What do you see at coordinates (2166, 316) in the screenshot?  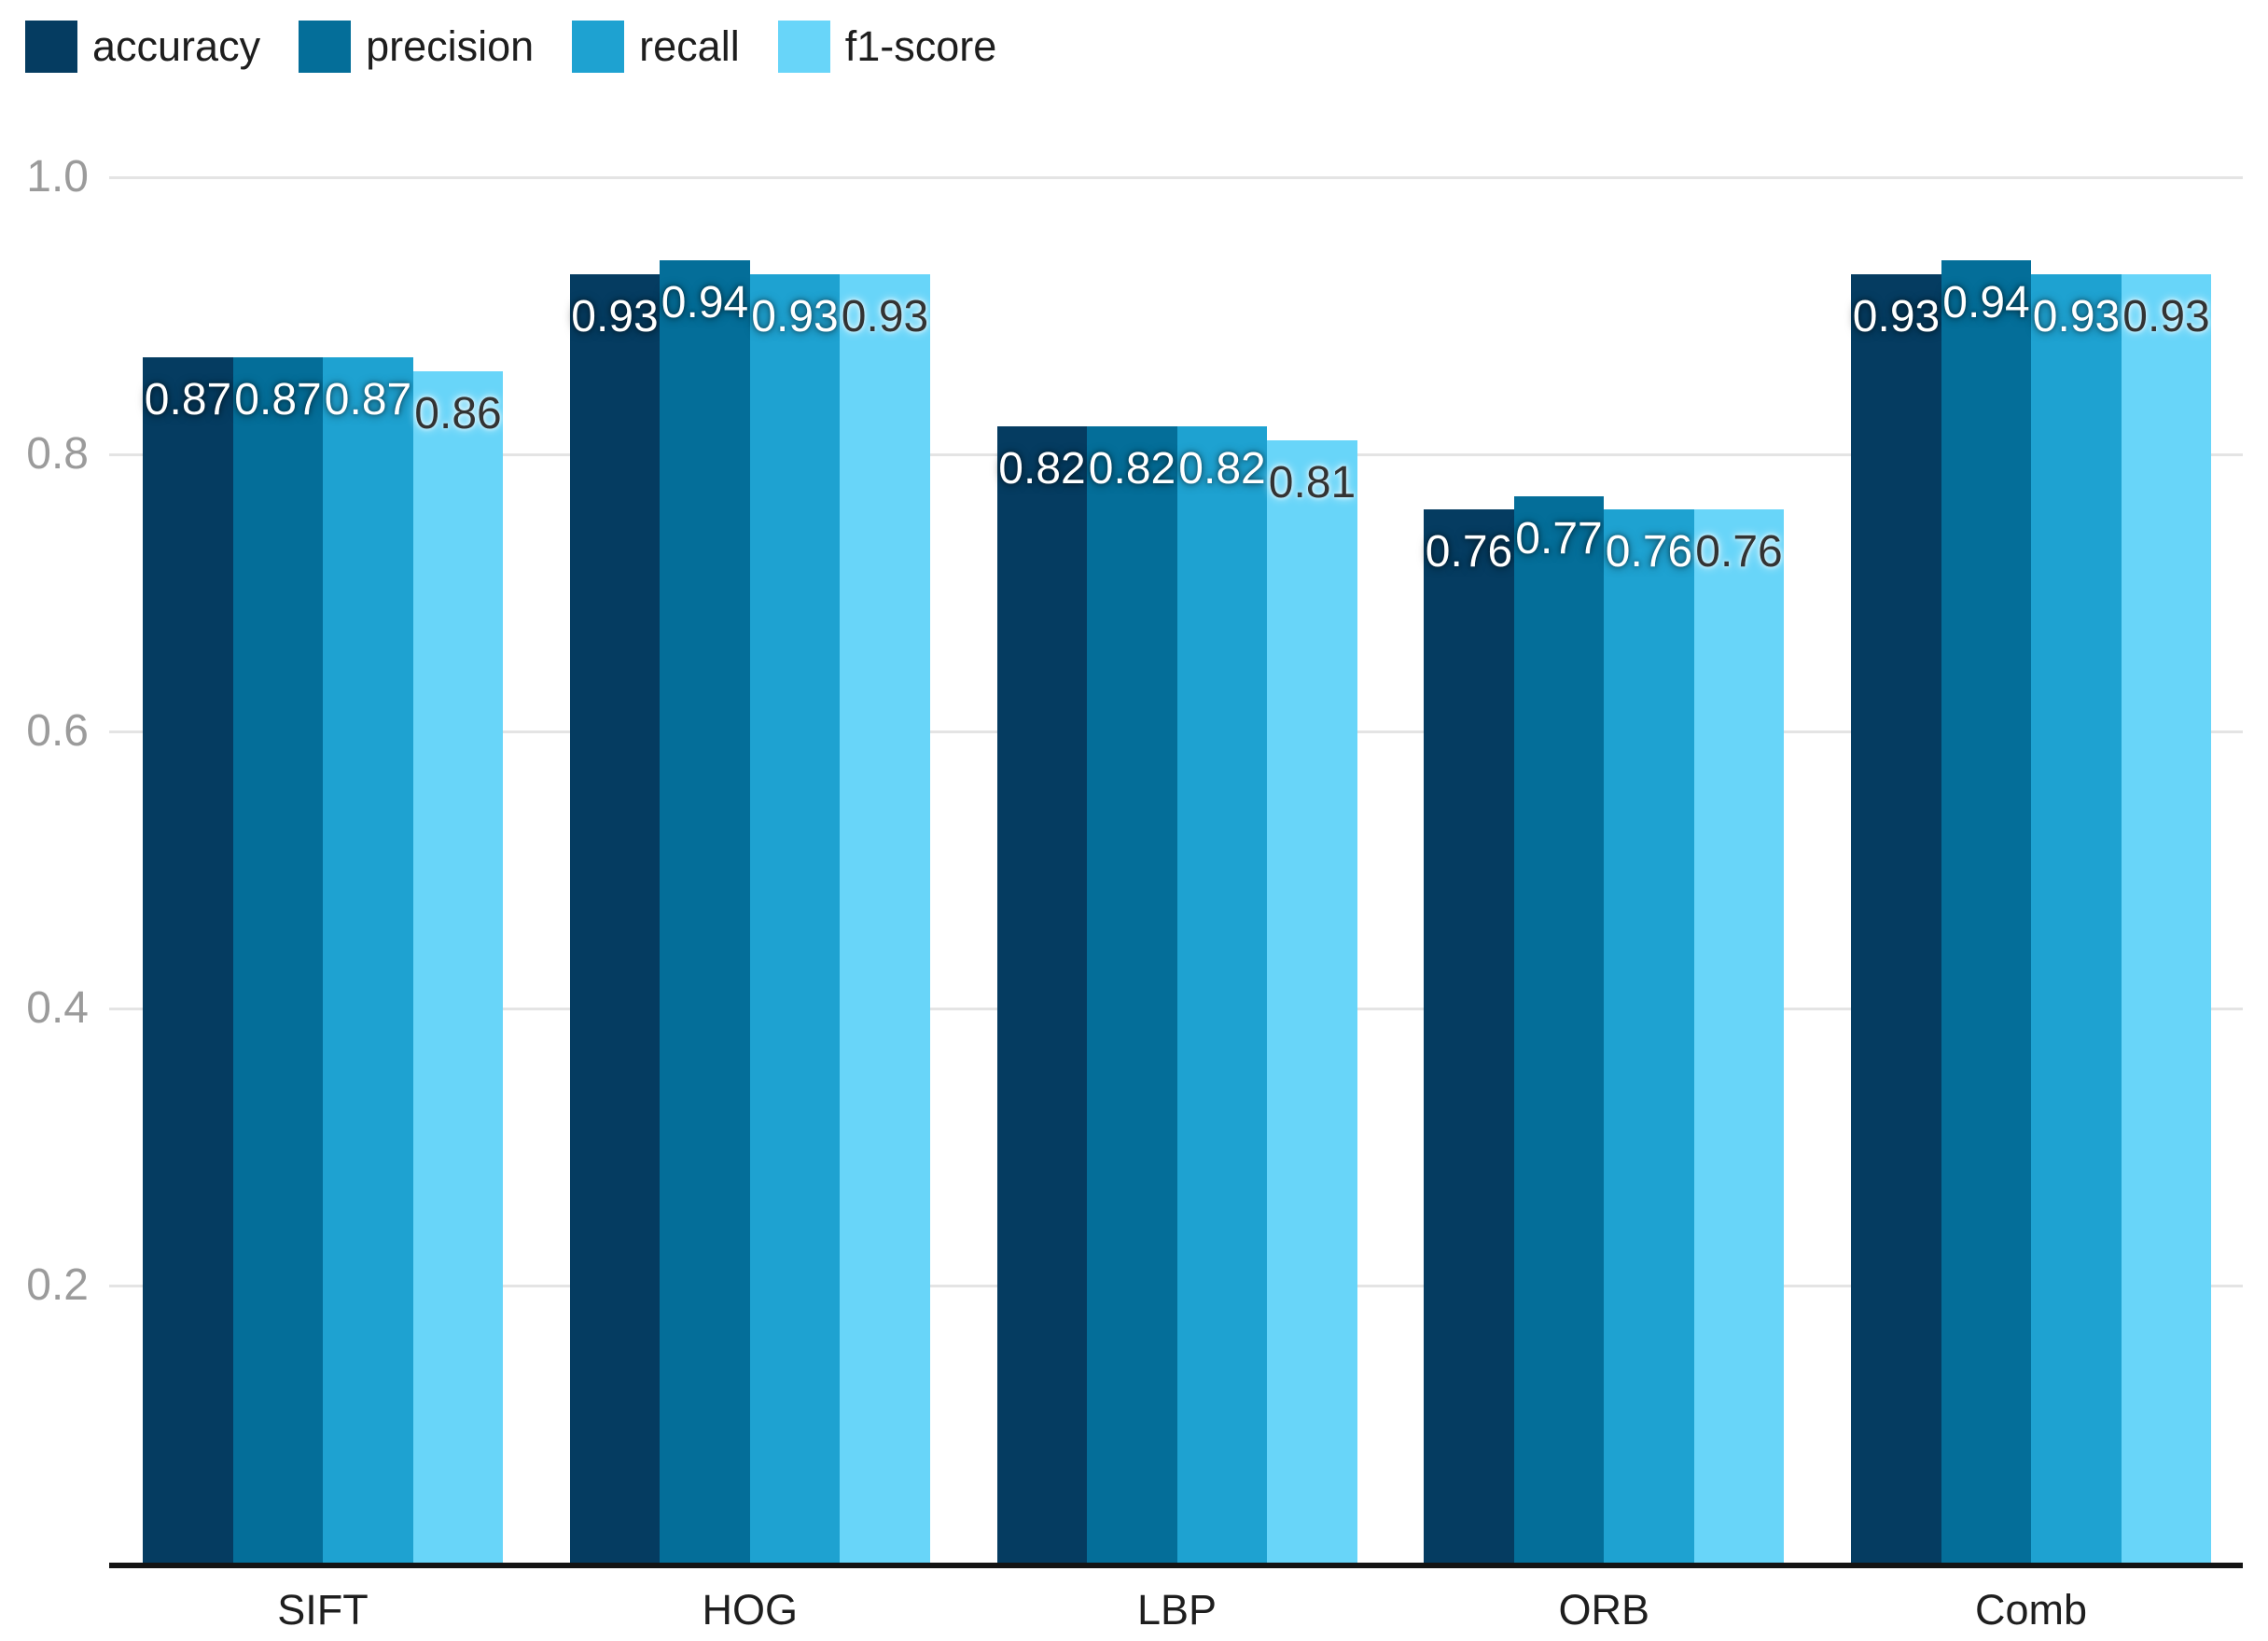 I see `bar-value-label-Comb-f1-score: 0.93` at bounding box center [2166, 316].